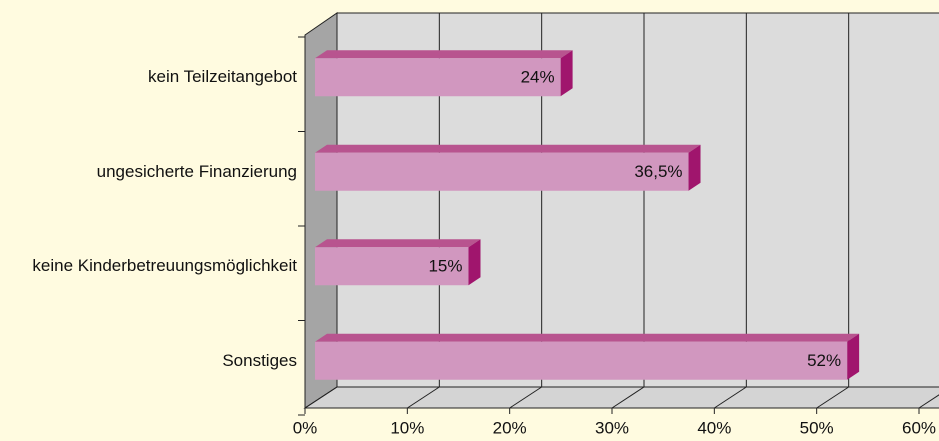 The image size is (939, 441). What do you see at coordinates (445, 266) in the screenshot?
I see `value-label: 15%` at bounding box center [445, 266].